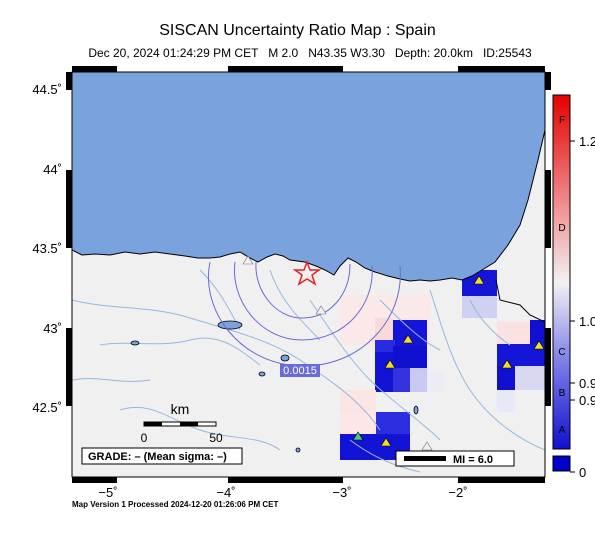  I want to click on epicenter-star, so click(307, 272).